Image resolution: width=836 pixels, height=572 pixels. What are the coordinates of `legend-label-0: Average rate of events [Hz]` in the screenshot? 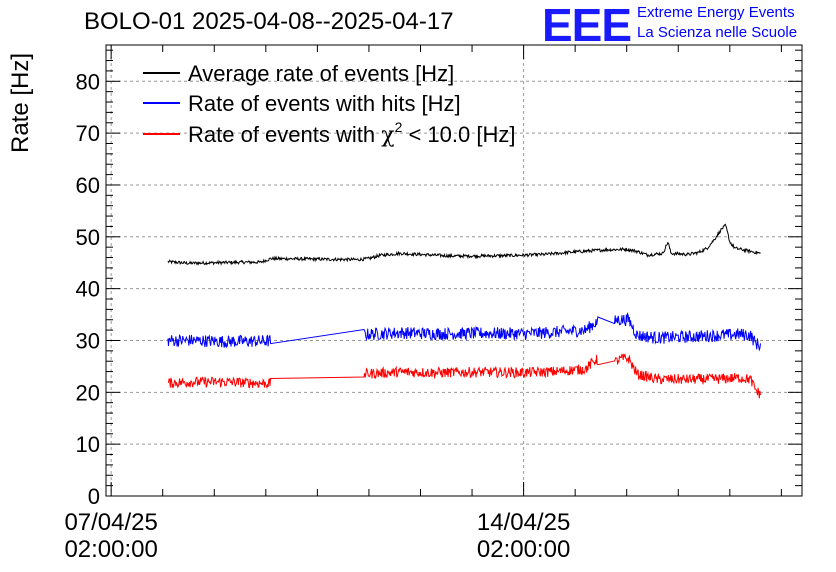 It's located at (321, 73).